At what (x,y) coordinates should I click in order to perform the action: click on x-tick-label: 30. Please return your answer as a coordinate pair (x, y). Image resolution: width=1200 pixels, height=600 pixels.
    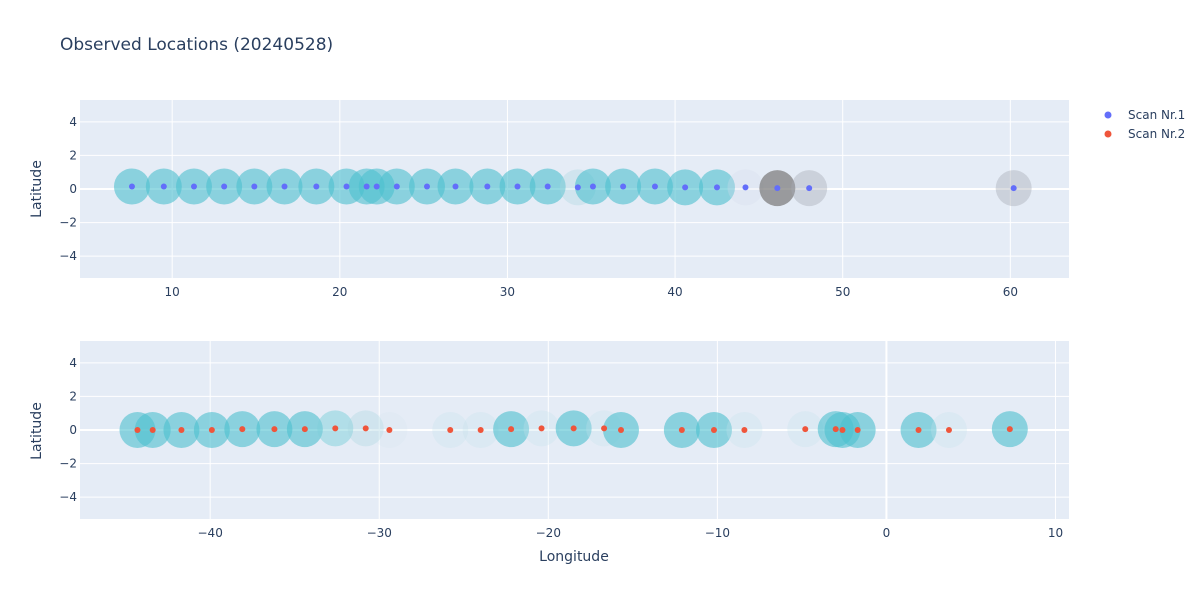
    Looking at the image, I should click on (507, 292).